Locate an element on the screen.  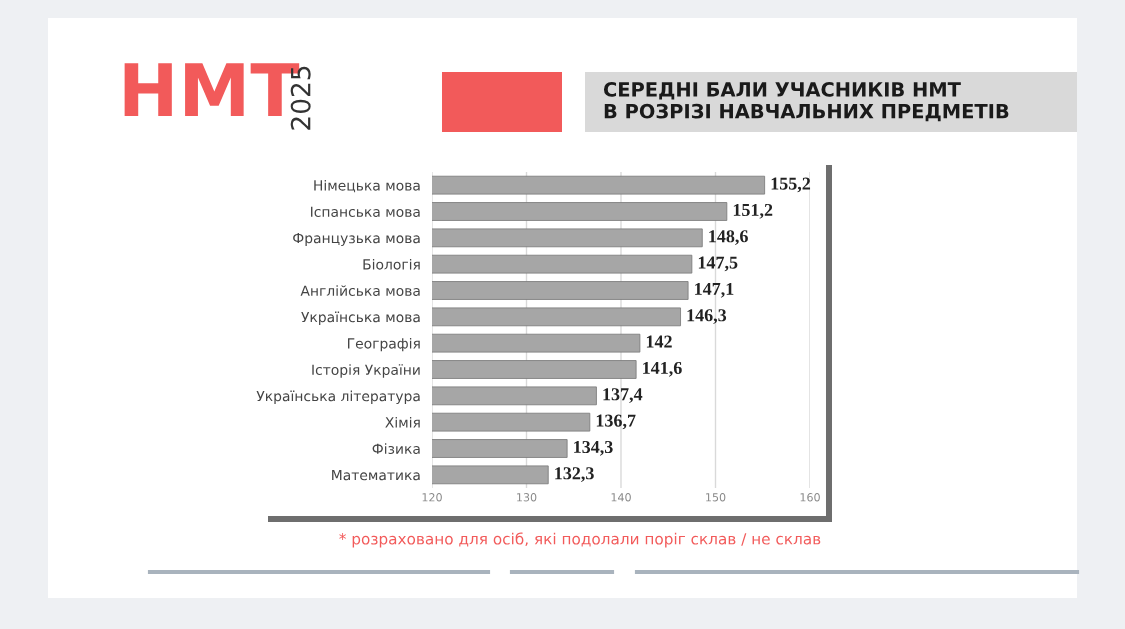
y-tick-label: Англійська мова is located at coordinates (360, 290).